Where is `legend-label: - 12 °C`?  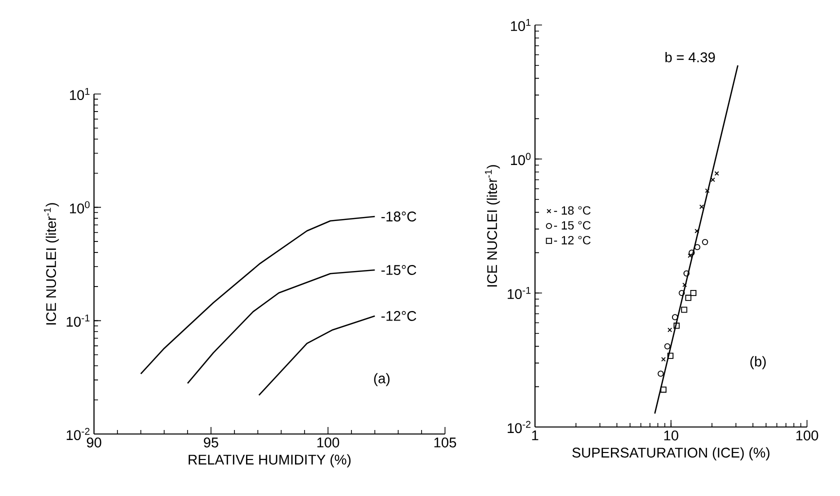 legend-label: - 12 °C is located at coordinates (572, 240).